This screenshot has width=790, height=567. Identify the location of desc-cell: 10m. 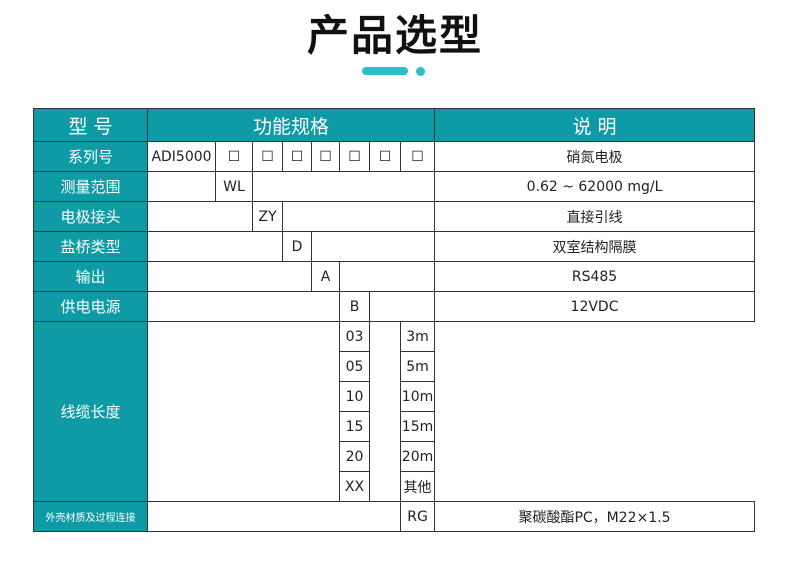
(417, 396).